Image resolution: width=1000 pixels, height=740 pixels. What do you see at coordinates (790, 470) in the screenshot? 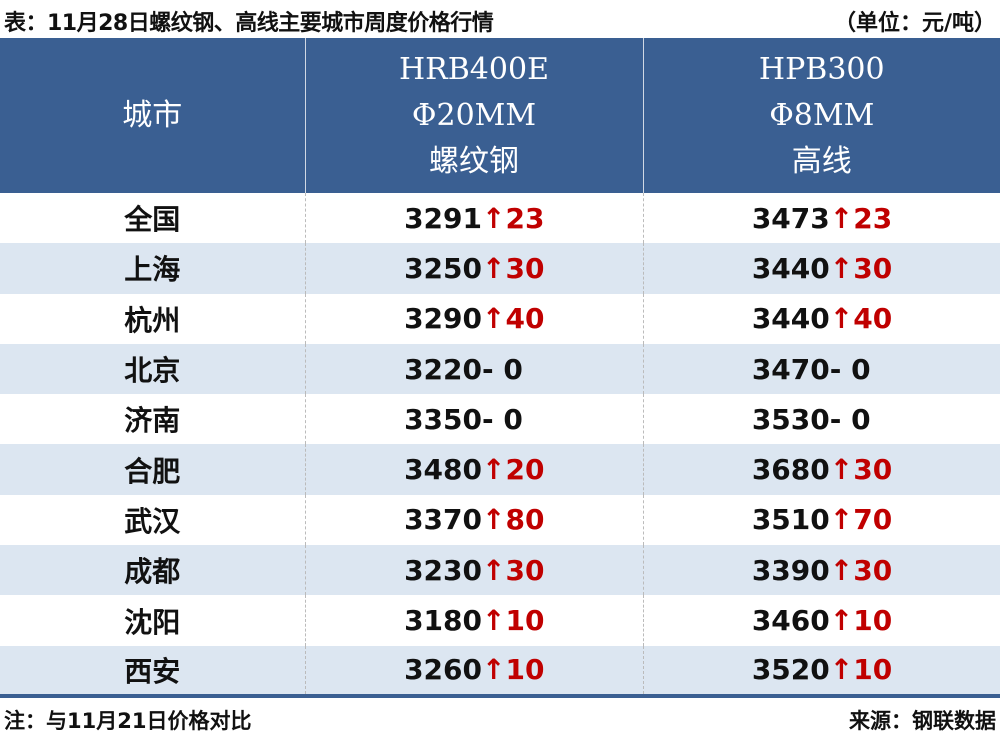
I see `wire-price: 3680` at bounding box center [790, 470].